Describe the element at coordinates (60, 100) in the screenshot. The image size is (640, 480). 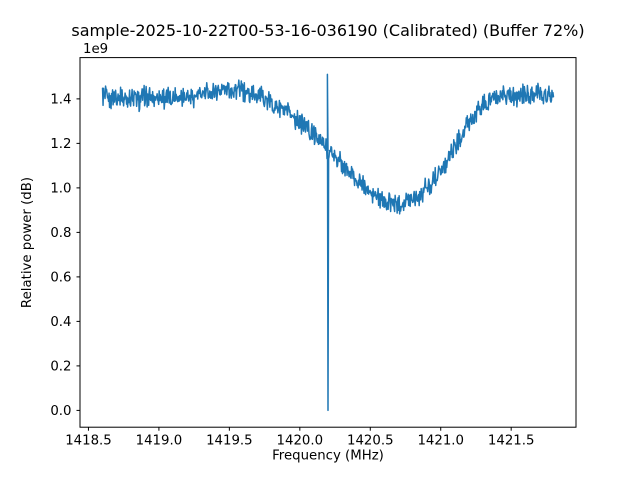
I see `y-axis-tick-label: 1.4` at that location.